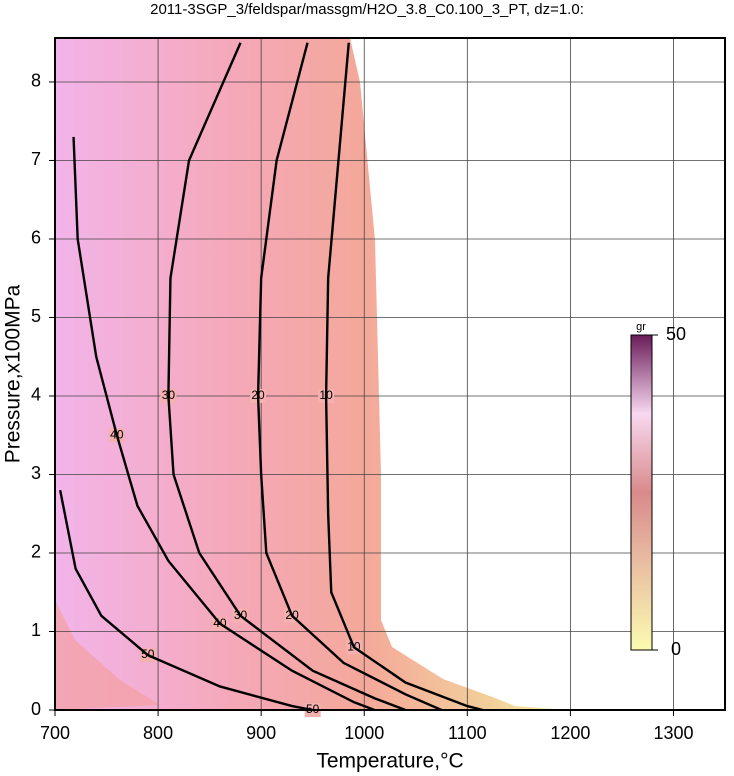 The image size is (734, 776). Describe the element at coordinates (673, 733) in the screenshot. I see `x-tick-label: 1300` at that location.